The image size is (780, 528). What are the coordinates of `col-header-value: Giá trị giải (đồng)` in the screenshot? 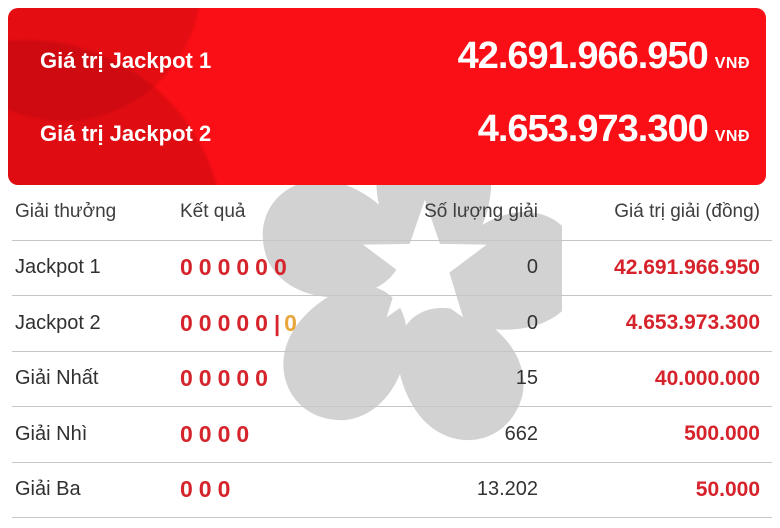 It's located at (687, 212).